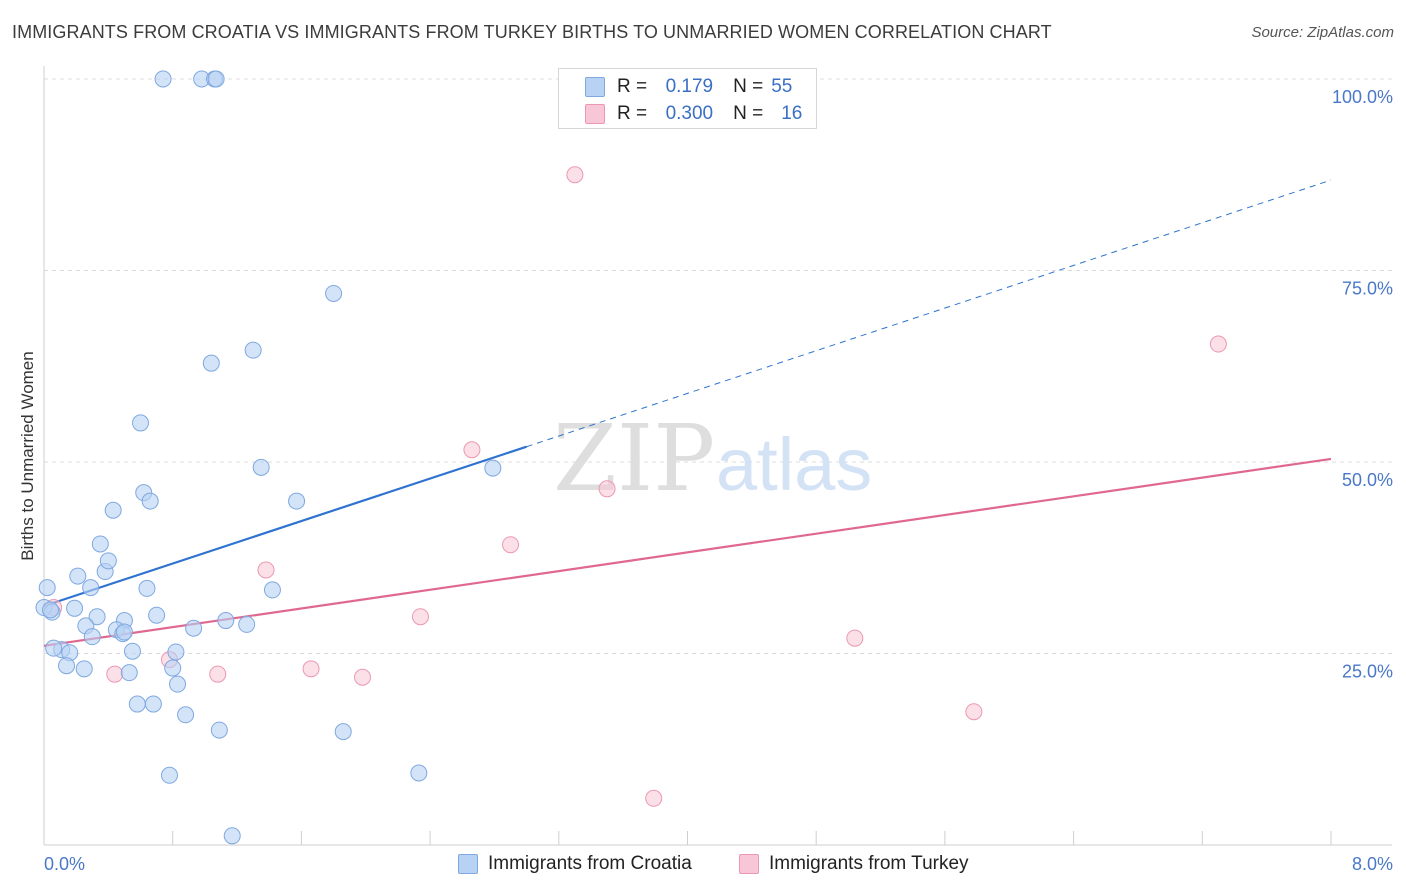 The height and width of the screenshot is (892, 1406). I want to click on stats-legend: R = 0.179 N = 55 R = 0.300 N = 16, so click(687, 98).